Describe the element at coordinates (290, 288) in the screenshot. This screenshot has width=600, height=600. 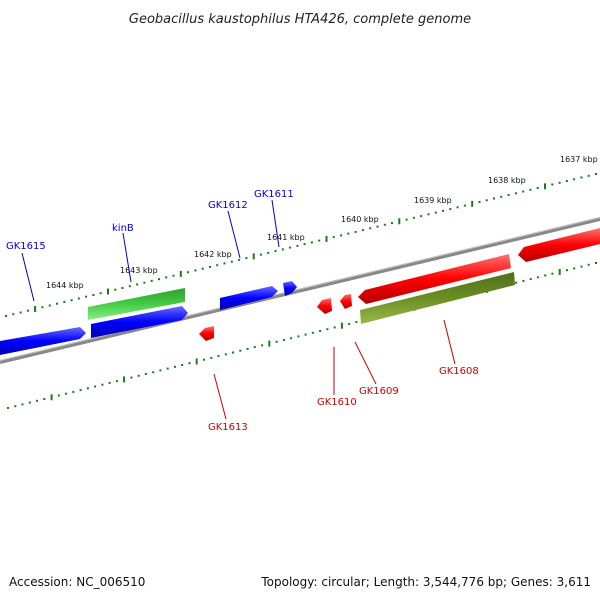
I see `gene-arrow-gk1611` at that location.